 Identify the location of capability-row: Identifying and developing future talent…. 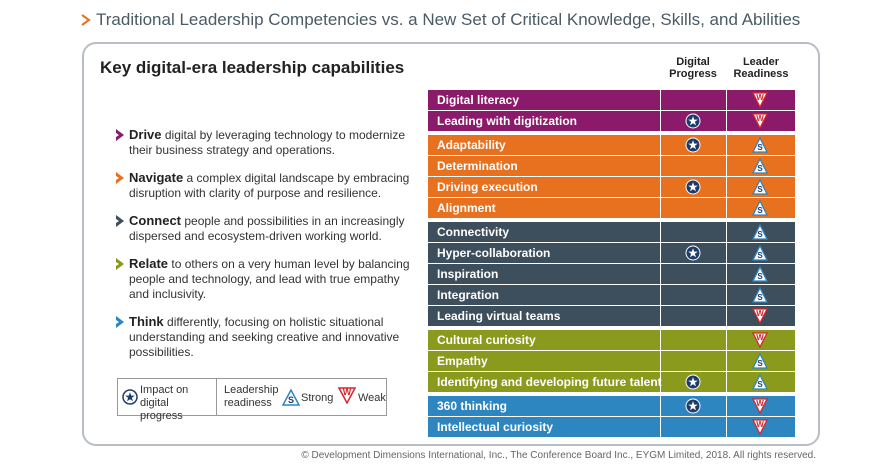
(611, 382).